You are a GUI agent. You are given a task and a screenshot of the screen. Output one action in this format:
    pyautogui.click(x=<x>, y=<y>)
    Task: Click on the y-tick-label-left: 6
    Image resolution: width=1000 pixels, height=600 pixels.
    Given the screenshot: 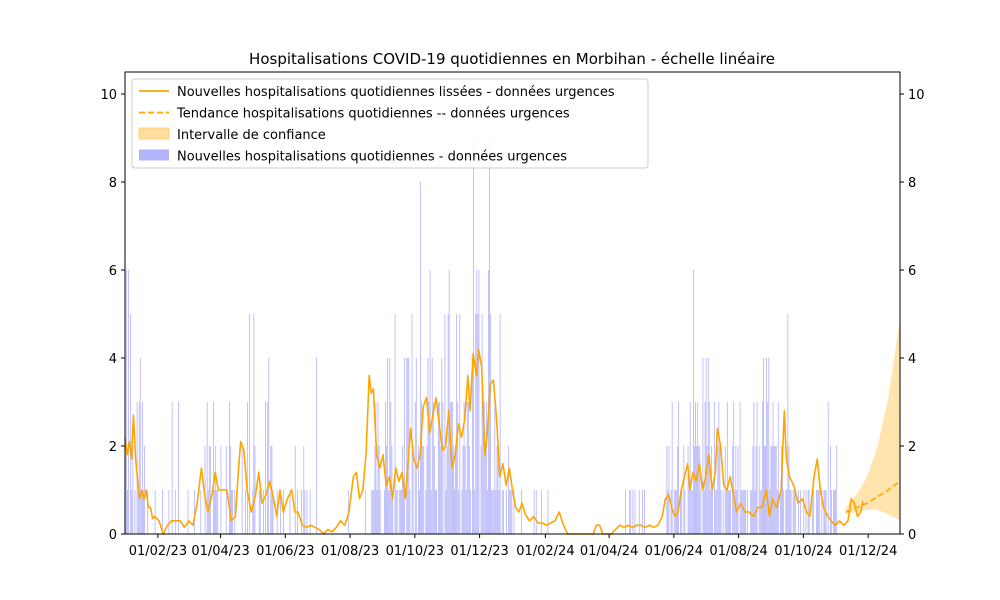 What is the action you would take?
    pyautogui.click(x=113, y=271)
    